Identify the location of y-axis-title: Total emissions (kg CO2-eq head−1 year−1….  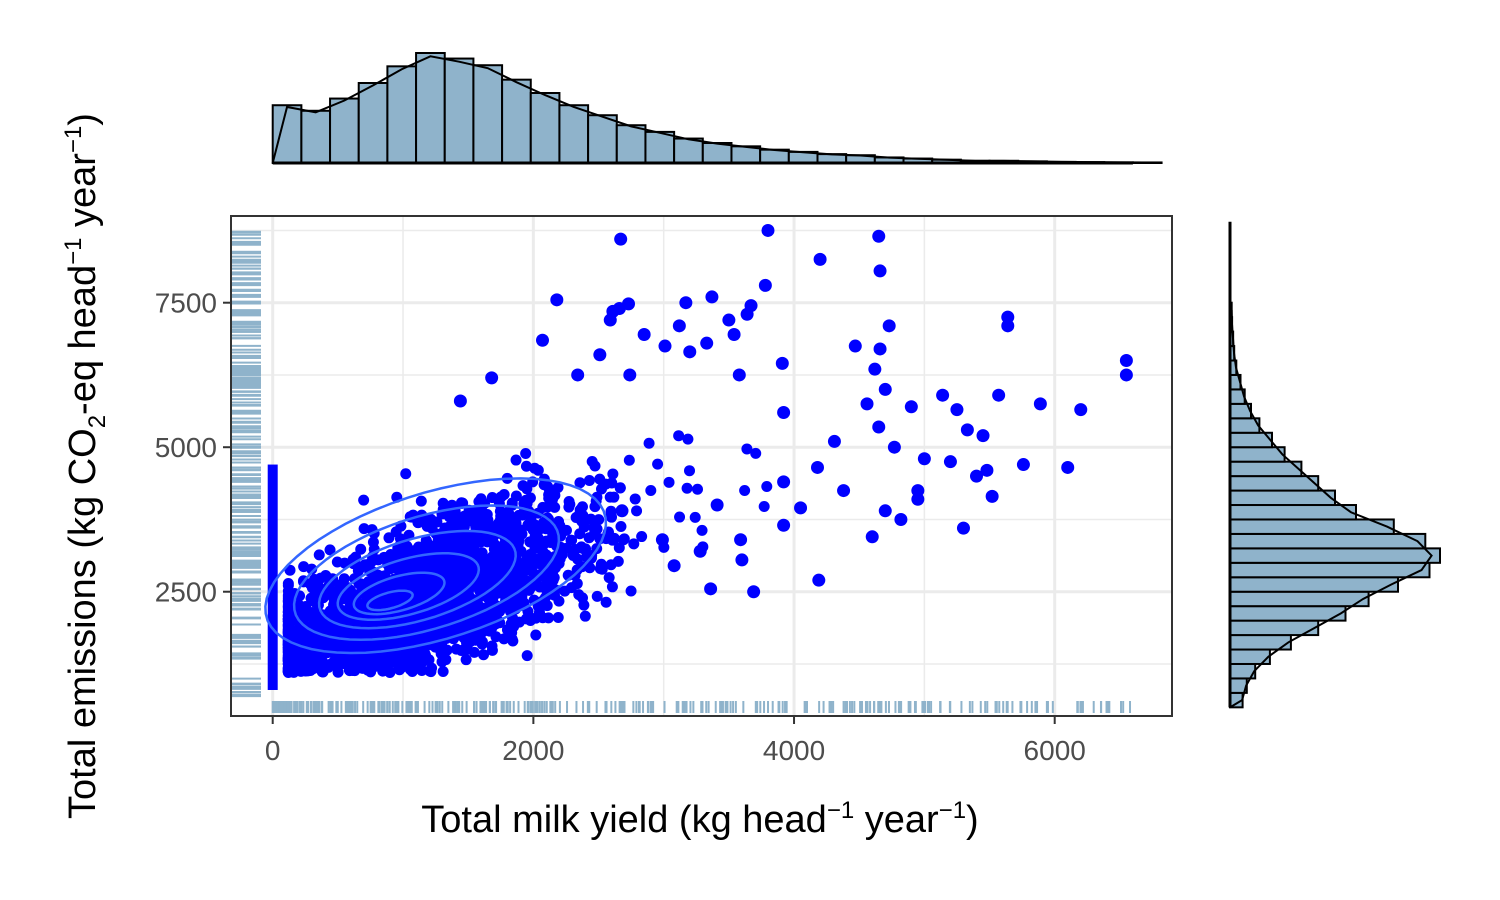
(85, 466).